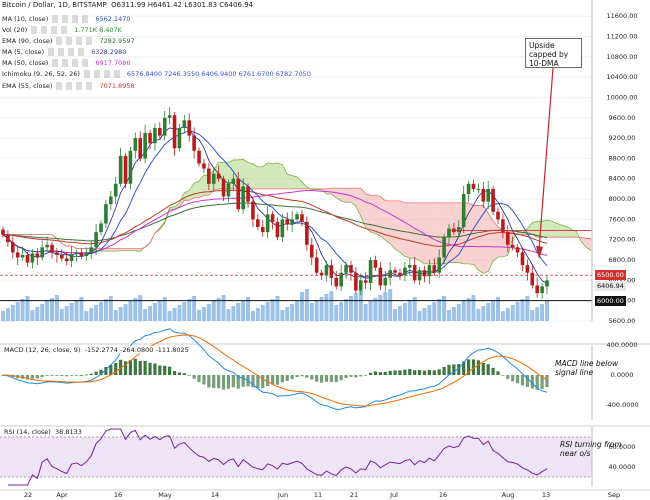 The image size is (650, 500). What do you see at coordinates (296, 457) in the screenshot?
I see `rsi-band` at bounding box center [296, 457].